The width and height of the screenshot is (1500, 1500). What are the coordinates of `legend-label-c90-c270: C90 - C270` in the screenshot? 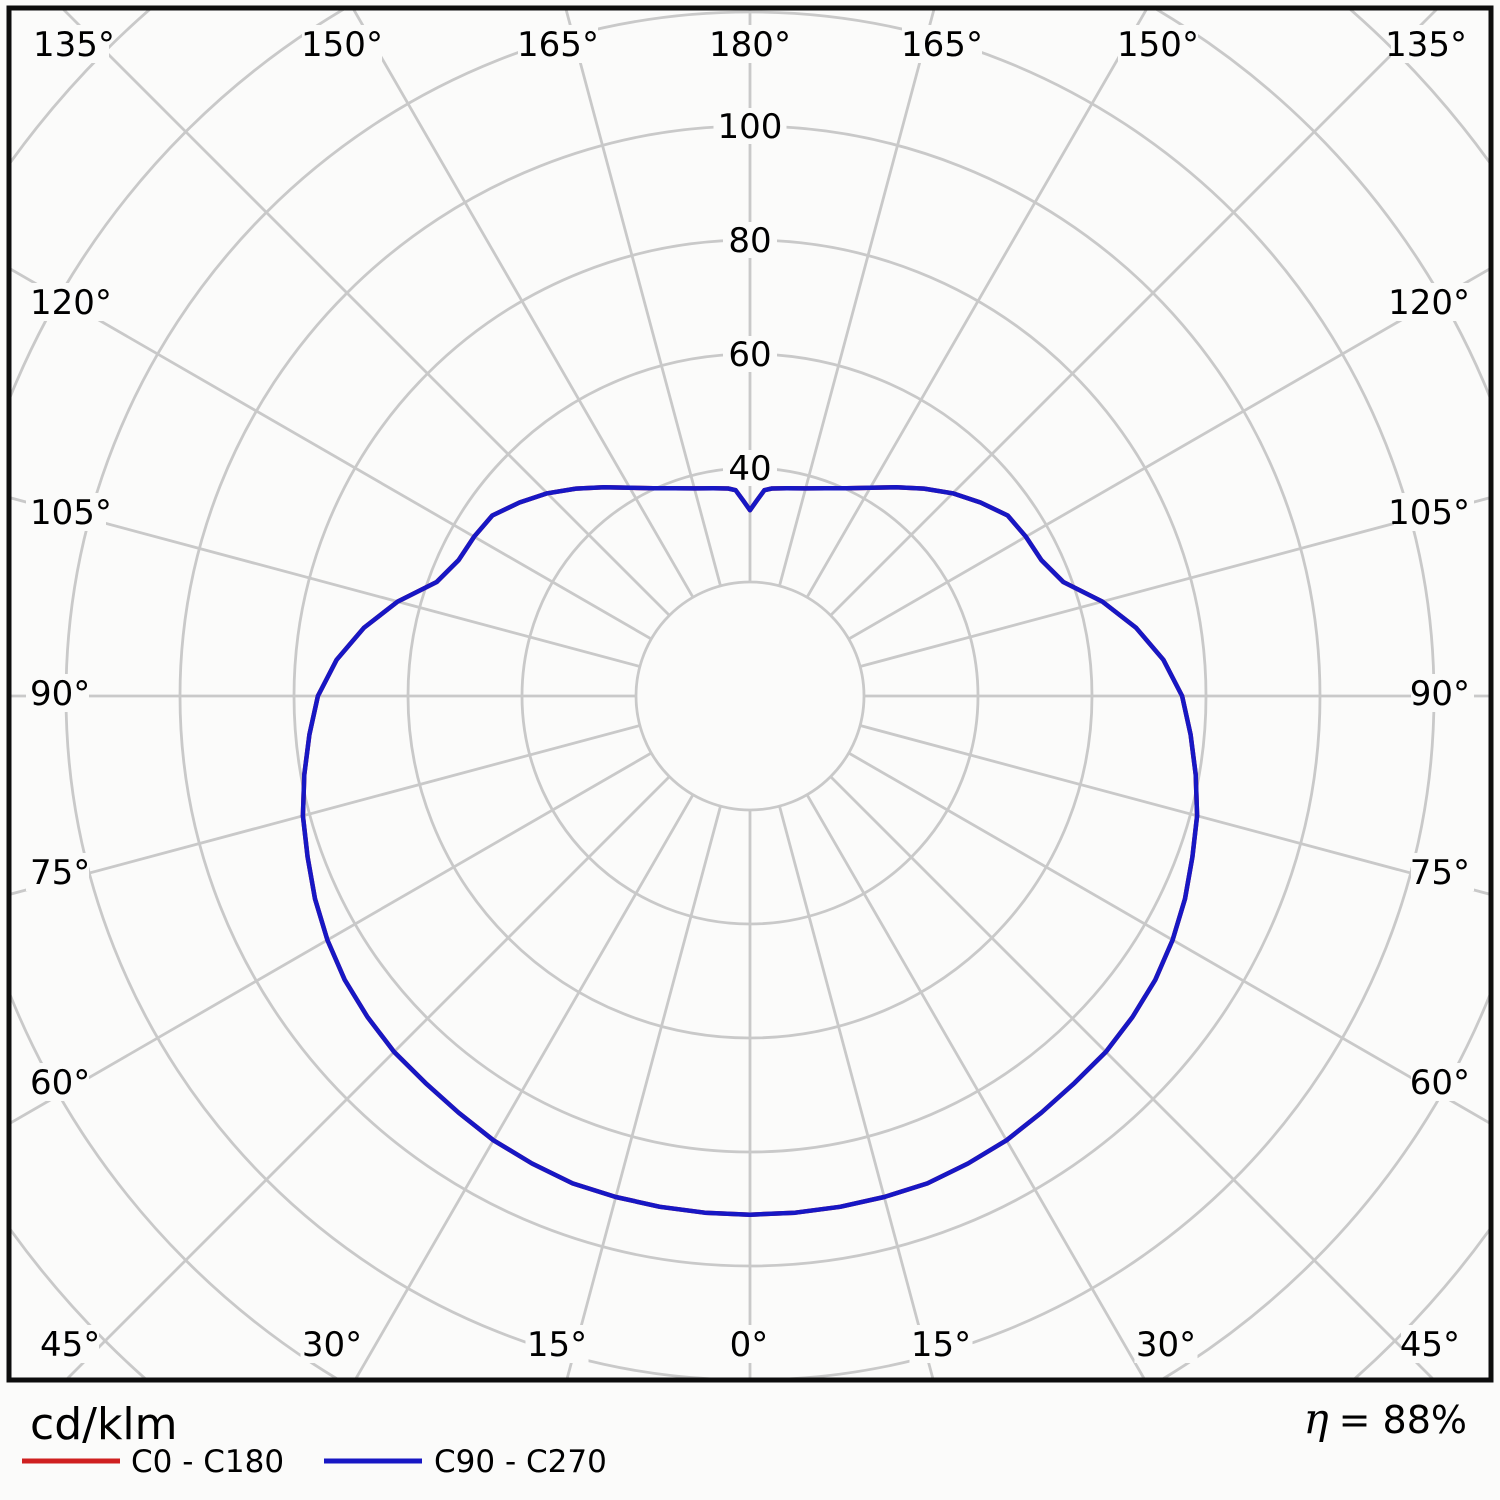 It's located at (520, 1462).